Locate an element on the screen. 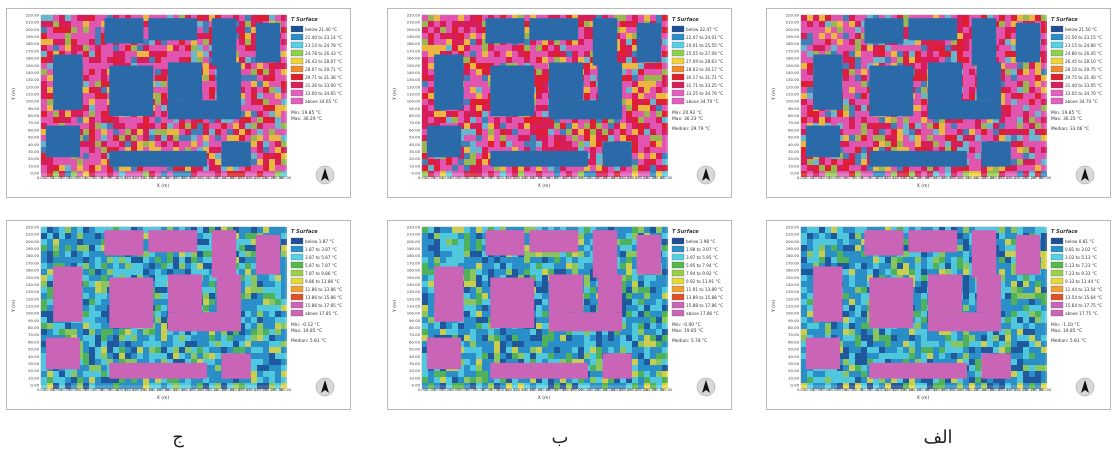 This screenshot has width=1113, height=457. x-tick-label: 260.00 is located at coordinates (252, 178).